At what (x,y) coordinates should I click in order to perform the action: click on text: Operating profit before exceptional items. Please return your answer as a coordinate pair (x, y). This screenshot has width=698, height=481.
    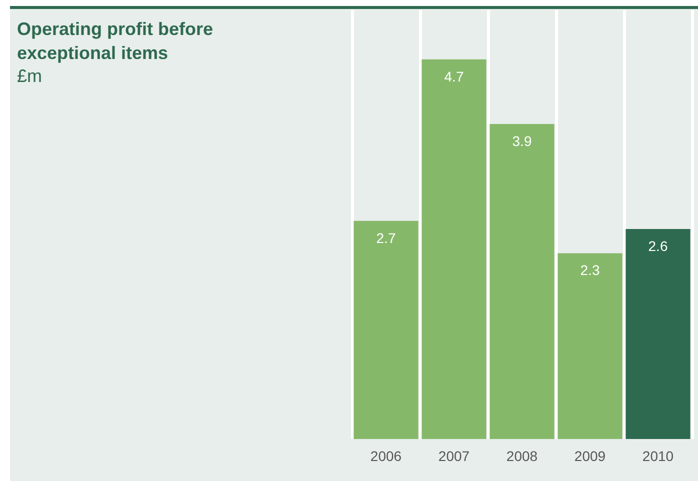
    Looking at the image, I should click on (117, 41).